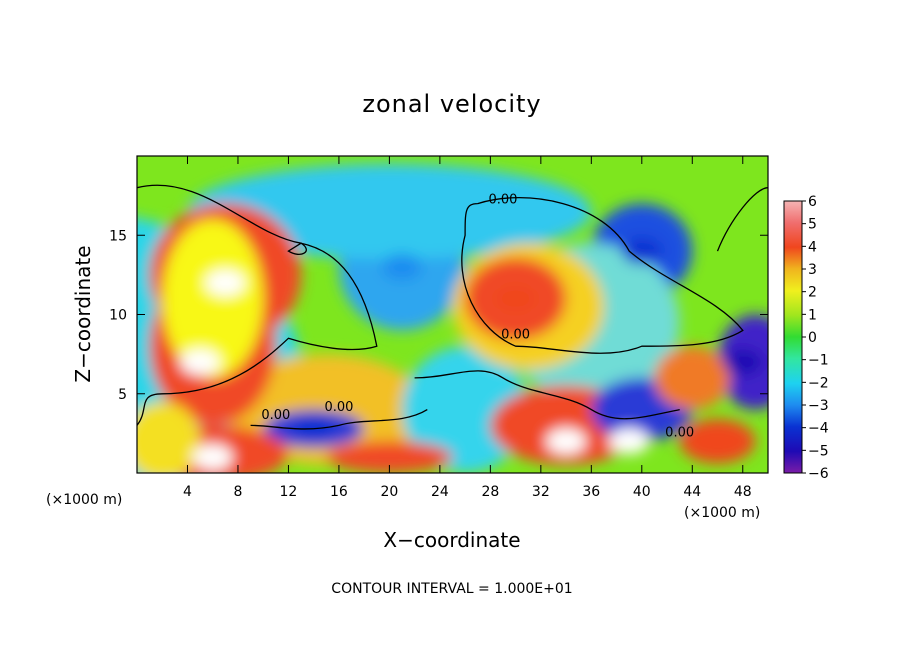 The height and width of the screenshot is (654, 904). What do you see at coordinates (812, 270) in the screenshot?
I see `colorbar-label: 3` at bounding box center [812, 270].